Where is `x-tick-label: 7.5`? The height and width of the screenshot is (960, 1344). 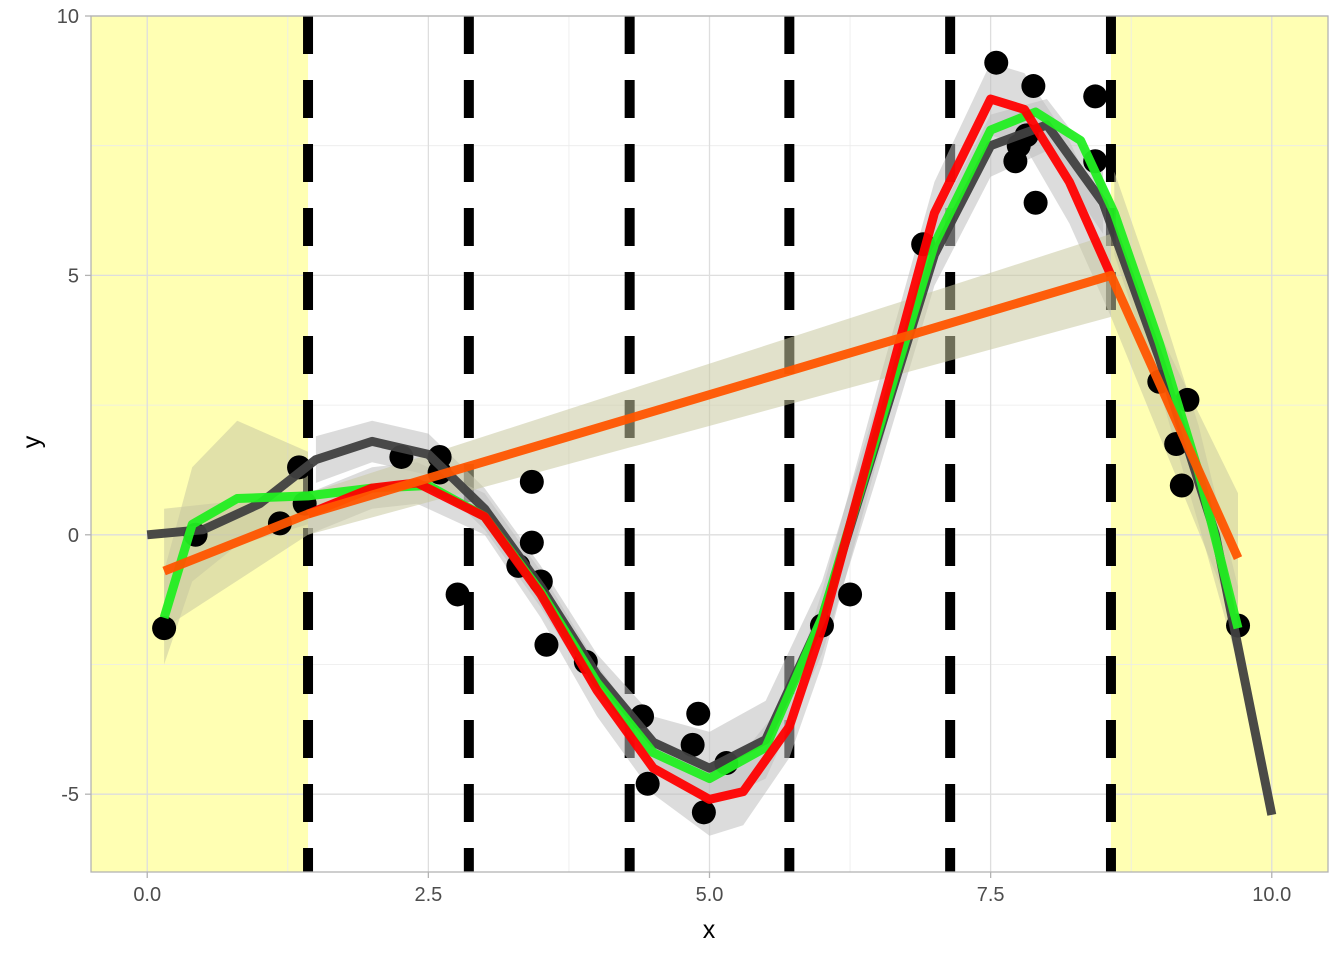 x-tick-label: 7.5 is located at coordinates (991, 895).